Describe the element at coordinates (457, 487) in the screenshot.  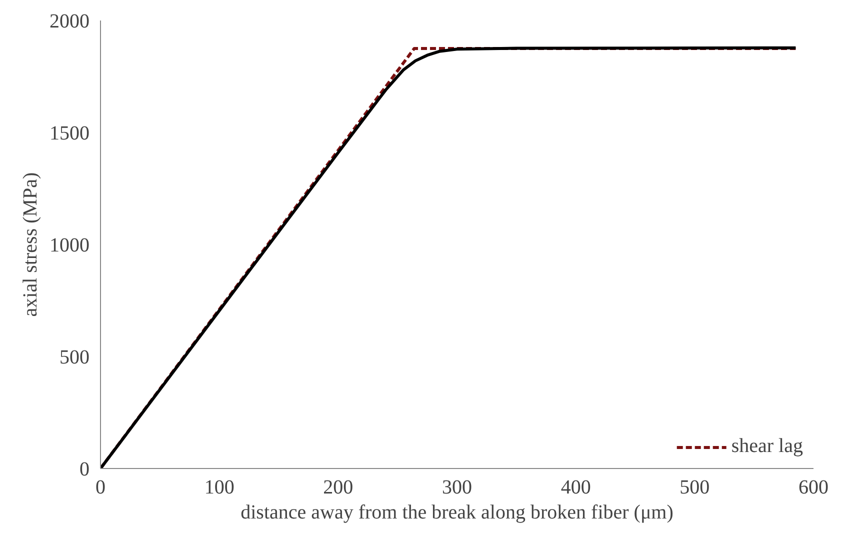
I see `x-tick-label: 300` at that location.